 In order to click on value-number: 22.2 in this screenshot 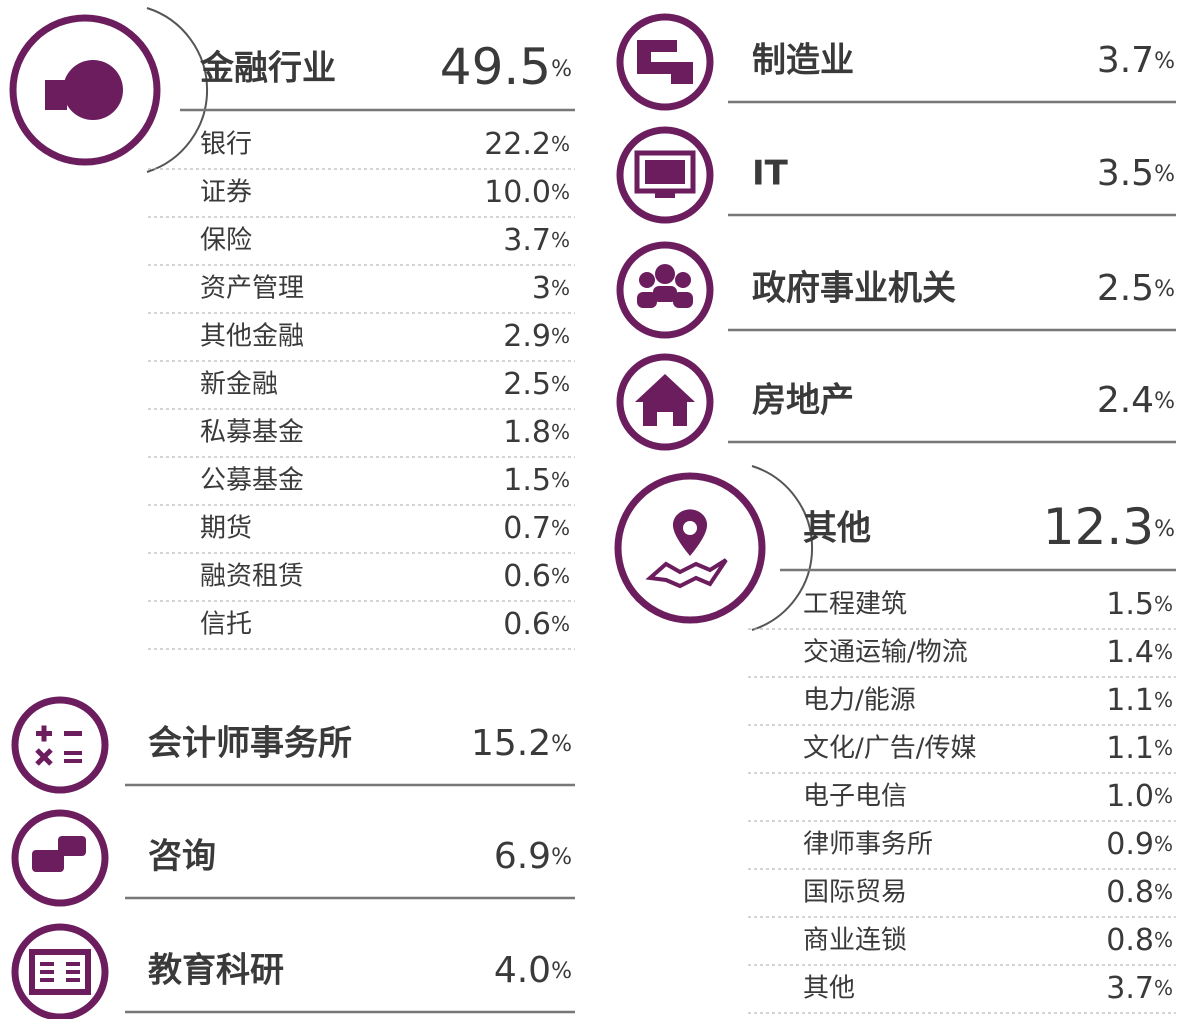, I will do `click(517, 144)`.